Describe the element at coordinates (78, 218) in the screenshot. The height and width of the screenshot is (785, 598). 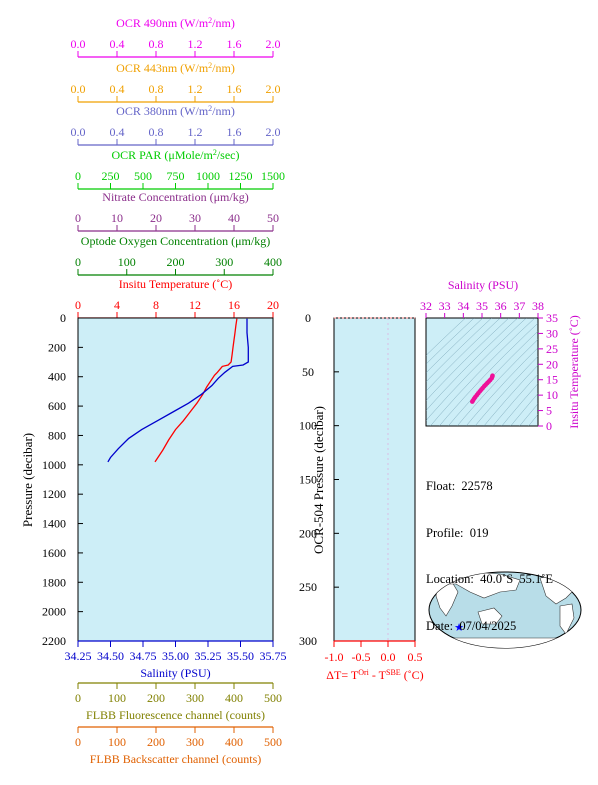
I see `top-tick-label-nitrate: 0` at that location.